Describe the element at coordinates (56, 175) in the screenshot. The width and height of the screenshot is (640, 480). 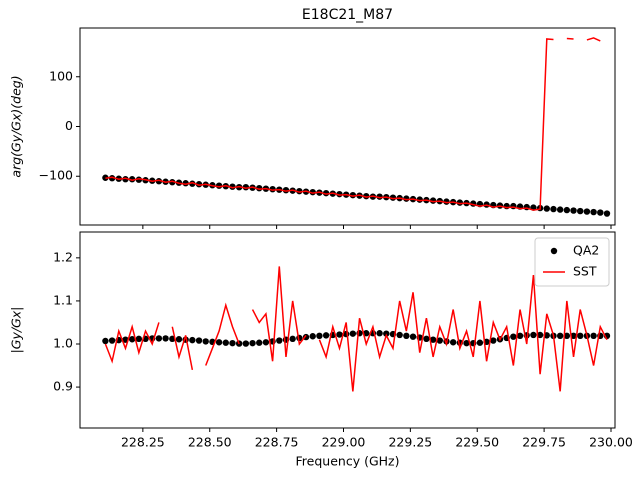
I see `y-tick-label: −100` at that location.